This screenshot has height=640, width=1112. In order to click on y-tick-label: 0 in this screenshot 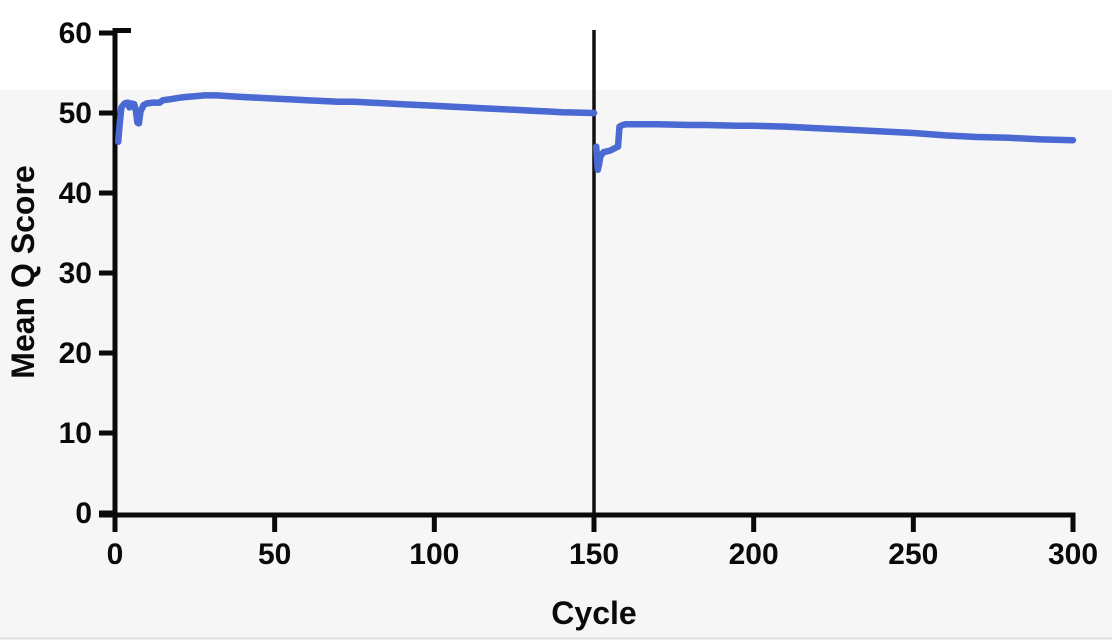, I will do `click(83, 513)`.